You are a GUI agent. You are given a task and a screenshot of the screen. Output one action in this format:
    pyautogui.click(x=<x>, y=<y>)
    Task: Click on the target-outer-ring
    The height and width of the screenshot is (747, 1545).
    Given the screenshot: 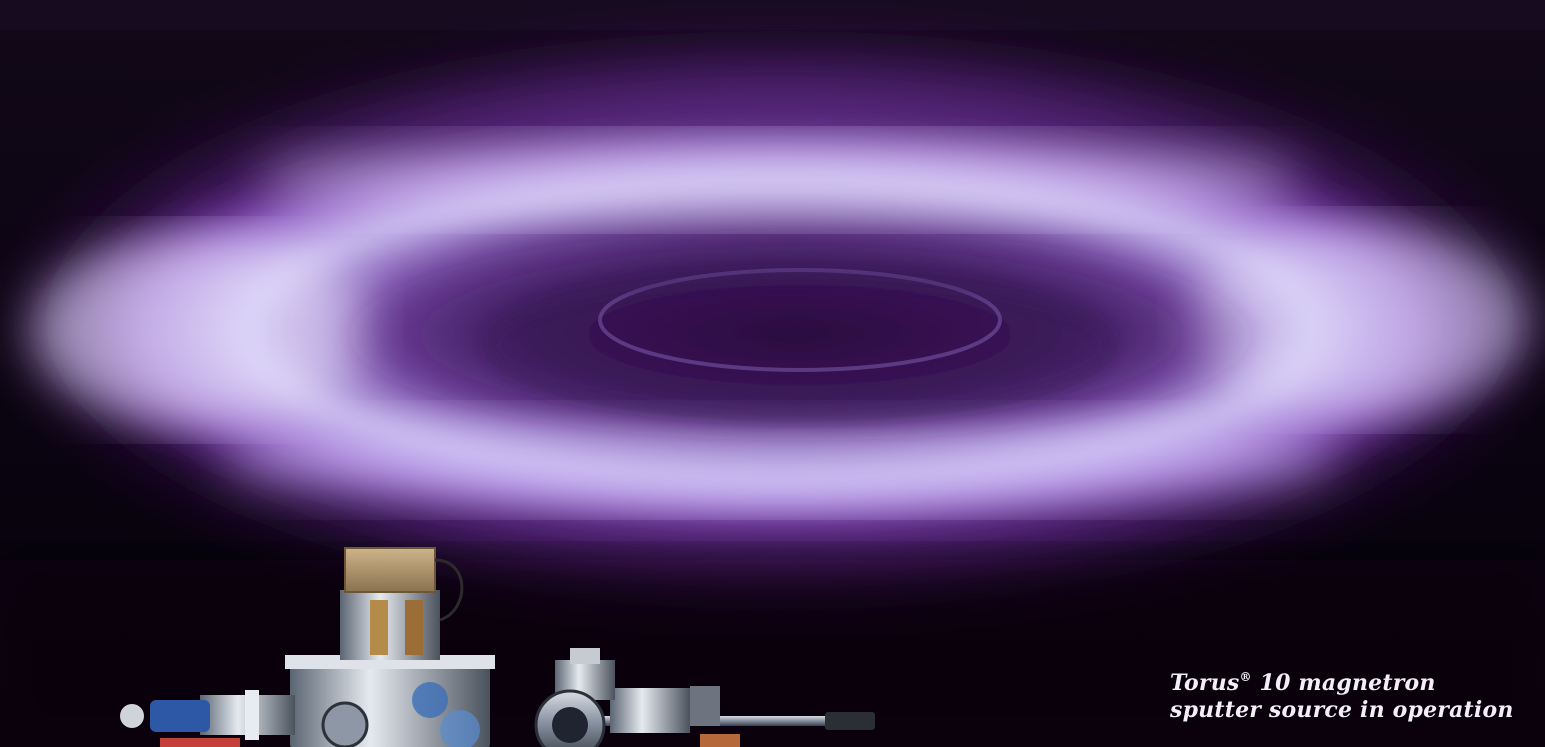 What is the action you would take?
    pyautogui.click(x=800, y=345)
    